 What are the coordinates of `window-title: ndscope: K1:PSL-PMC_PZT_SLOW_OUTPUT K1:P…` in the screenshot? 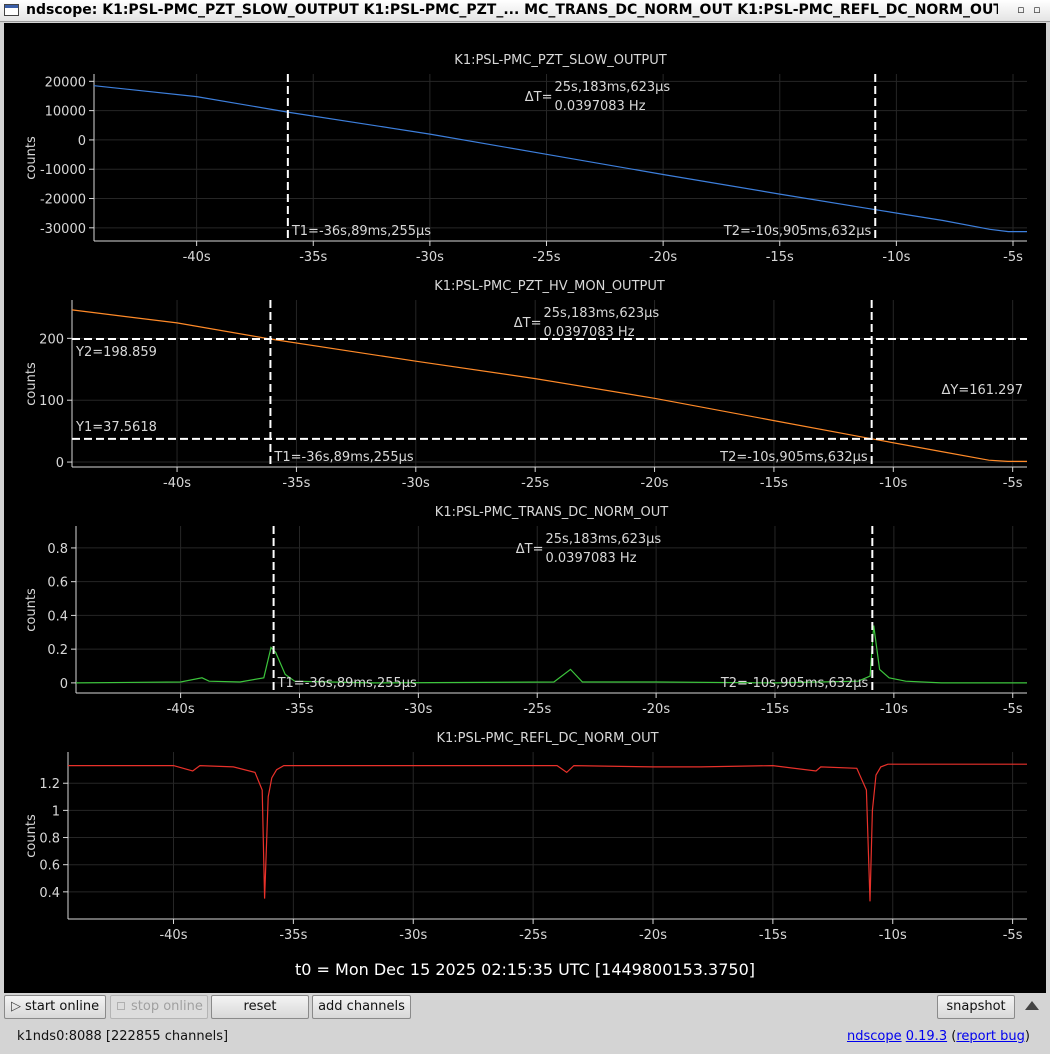 It's located at (512, 10).